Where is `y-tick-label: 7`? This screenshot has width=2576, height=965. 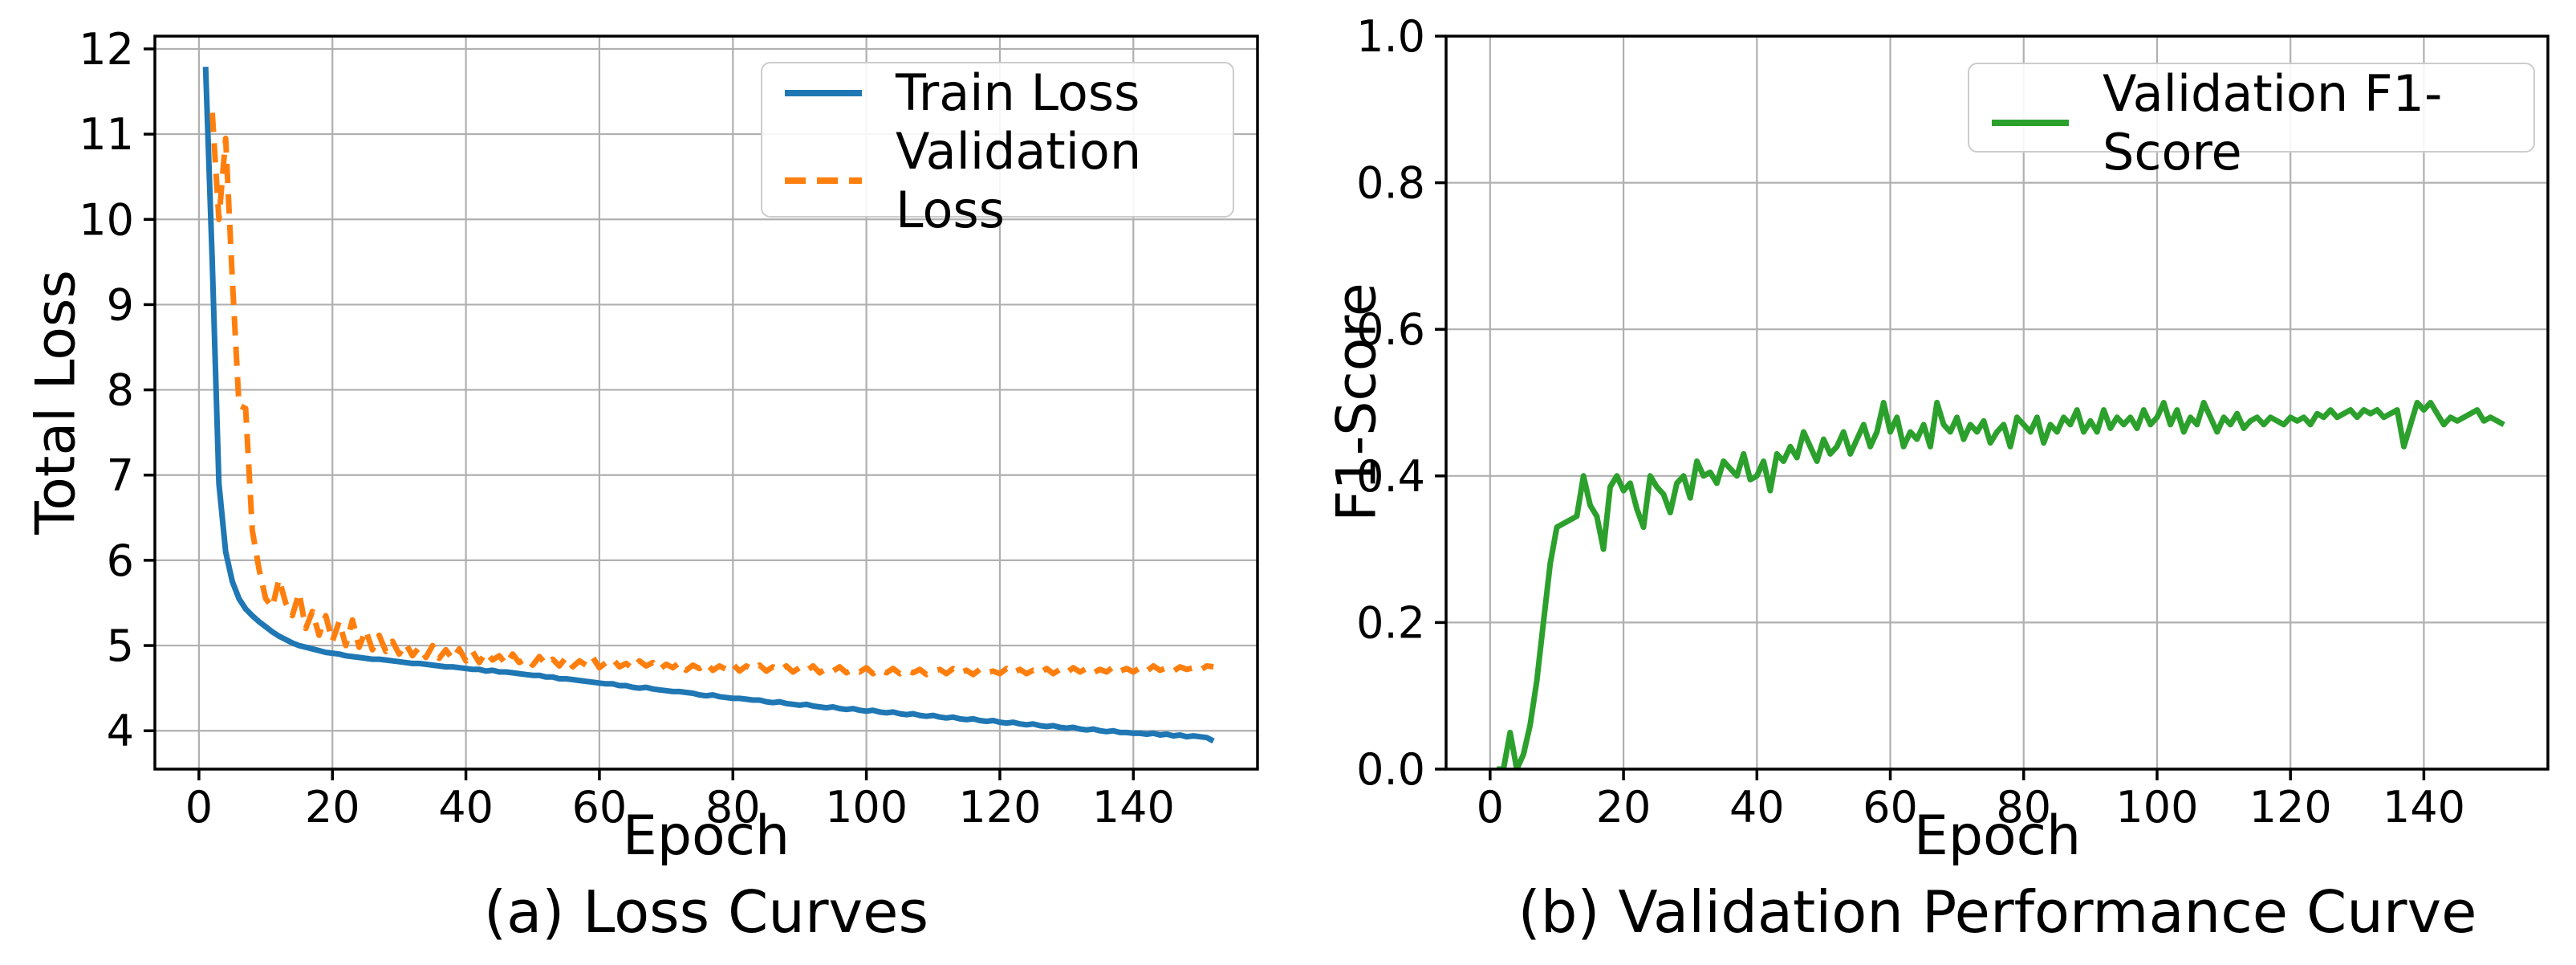
y-tick-label: 7 is located at coordinates (120, 475).